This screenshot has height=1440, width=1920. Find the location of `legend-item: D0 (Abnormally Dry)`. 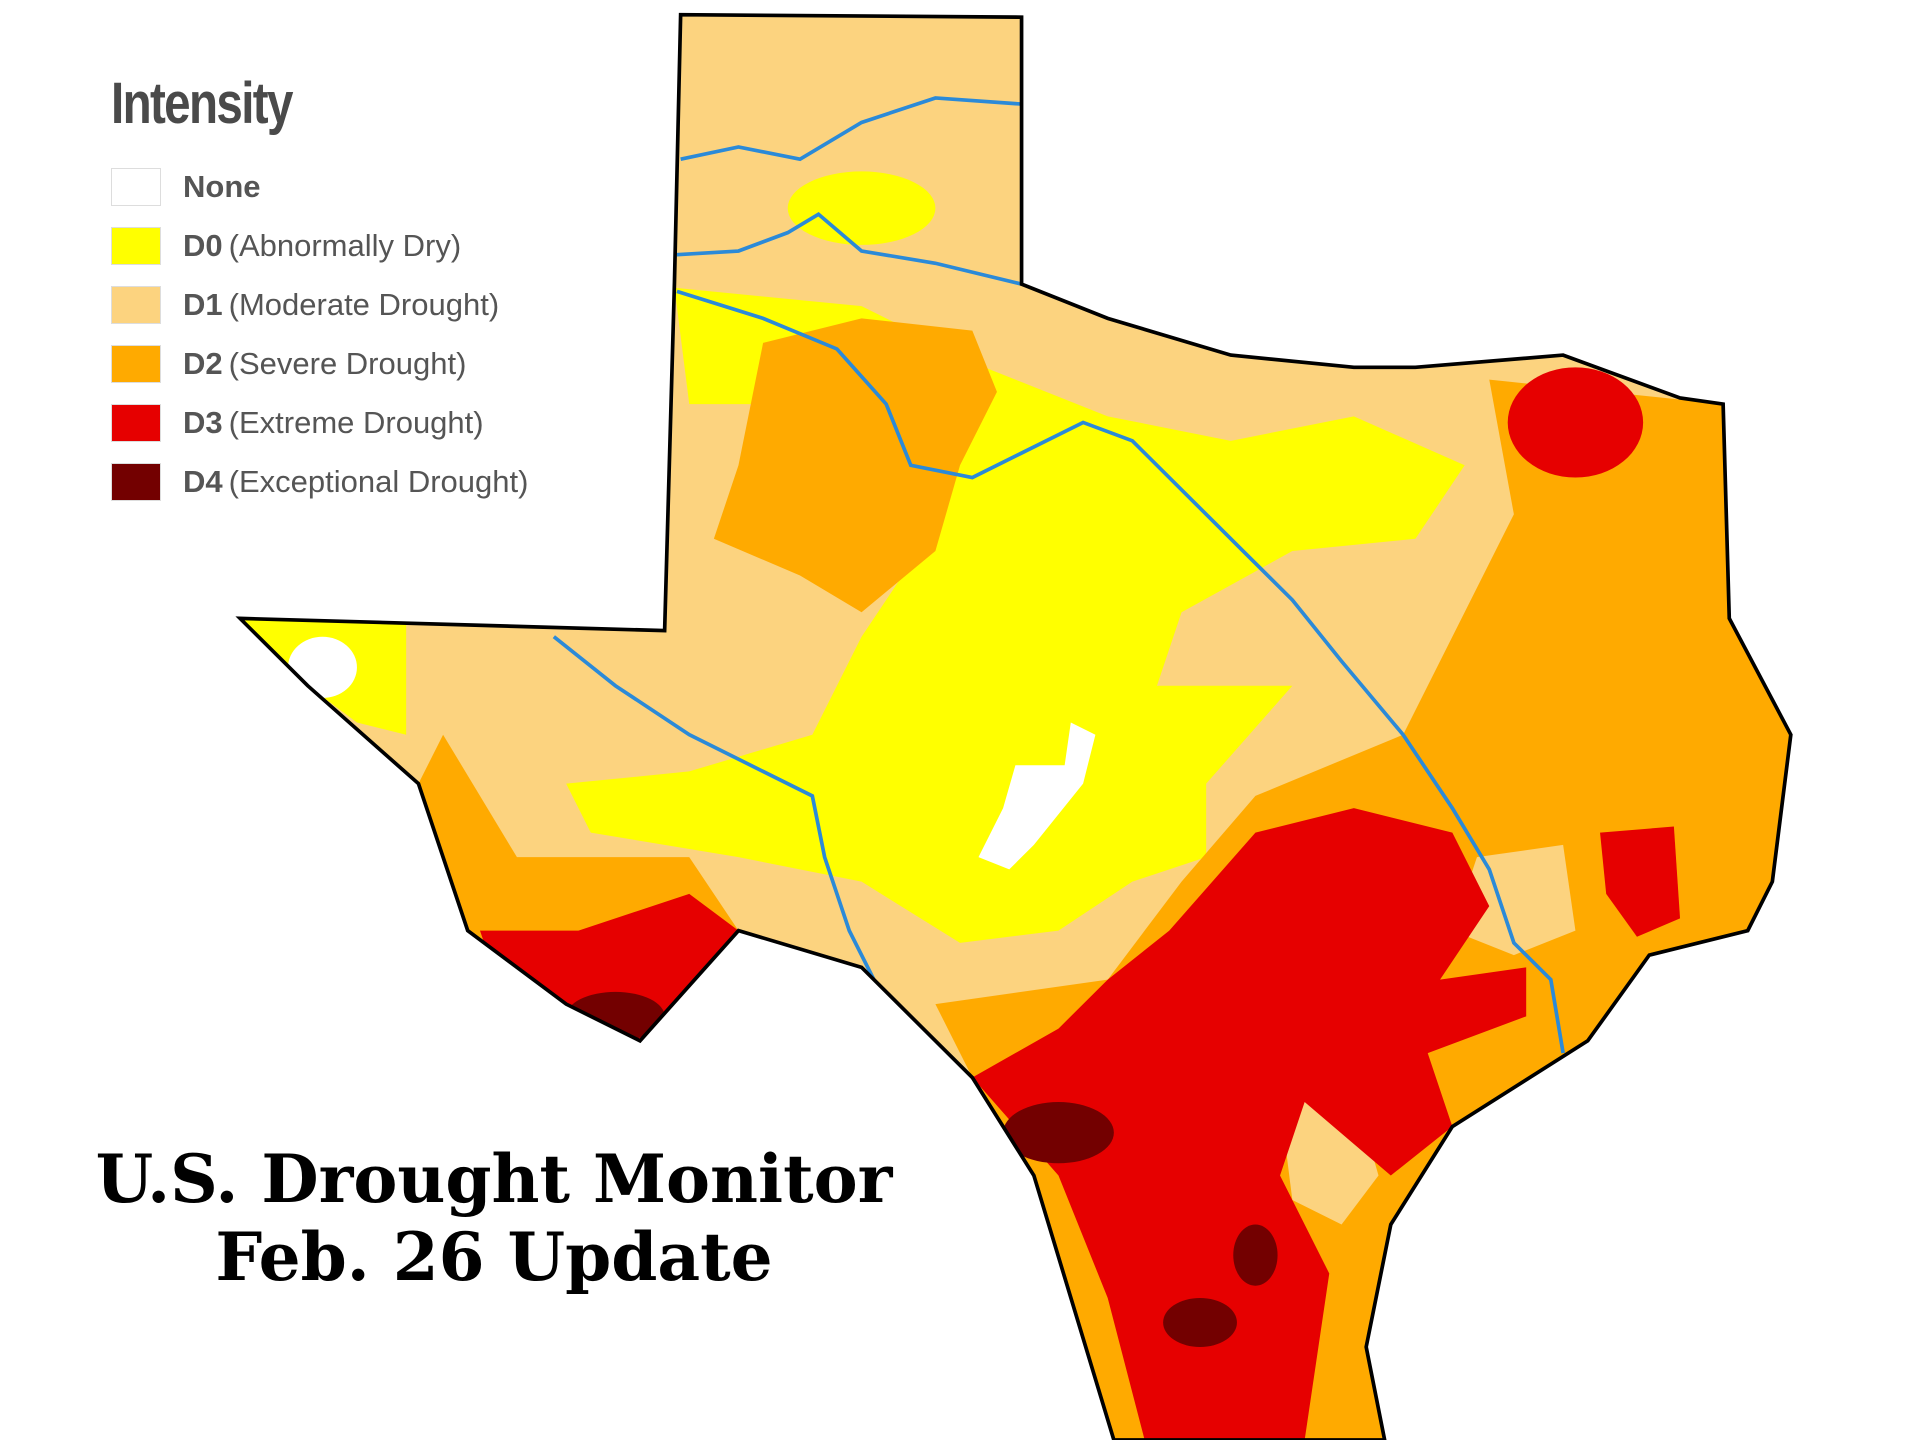

legend-item: D0 (Abnormally Dry) is located at coordinates (319, 245).